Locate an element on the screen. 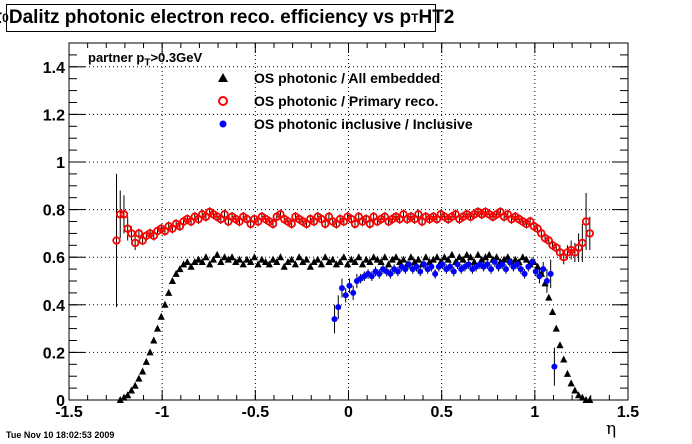 Image resolution: width=692 pixels, height=444 pixels. timestamp-footer: Tue Nov 10 18:02:53 2009 is located at coordinates (60, 435).